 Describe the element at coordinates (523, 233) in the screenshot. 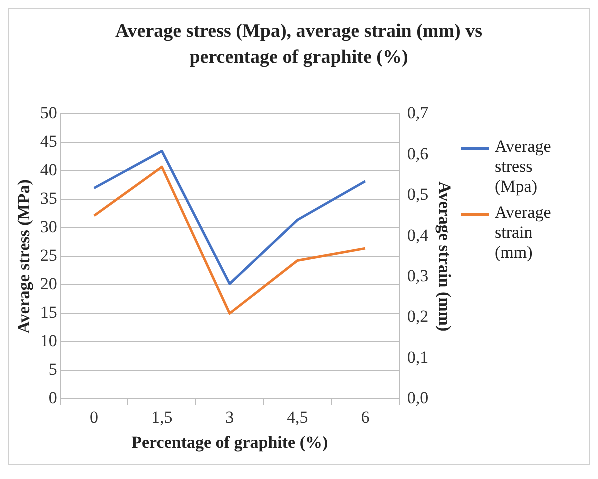

I see `legend-label: Average strain (mm)` at that location.